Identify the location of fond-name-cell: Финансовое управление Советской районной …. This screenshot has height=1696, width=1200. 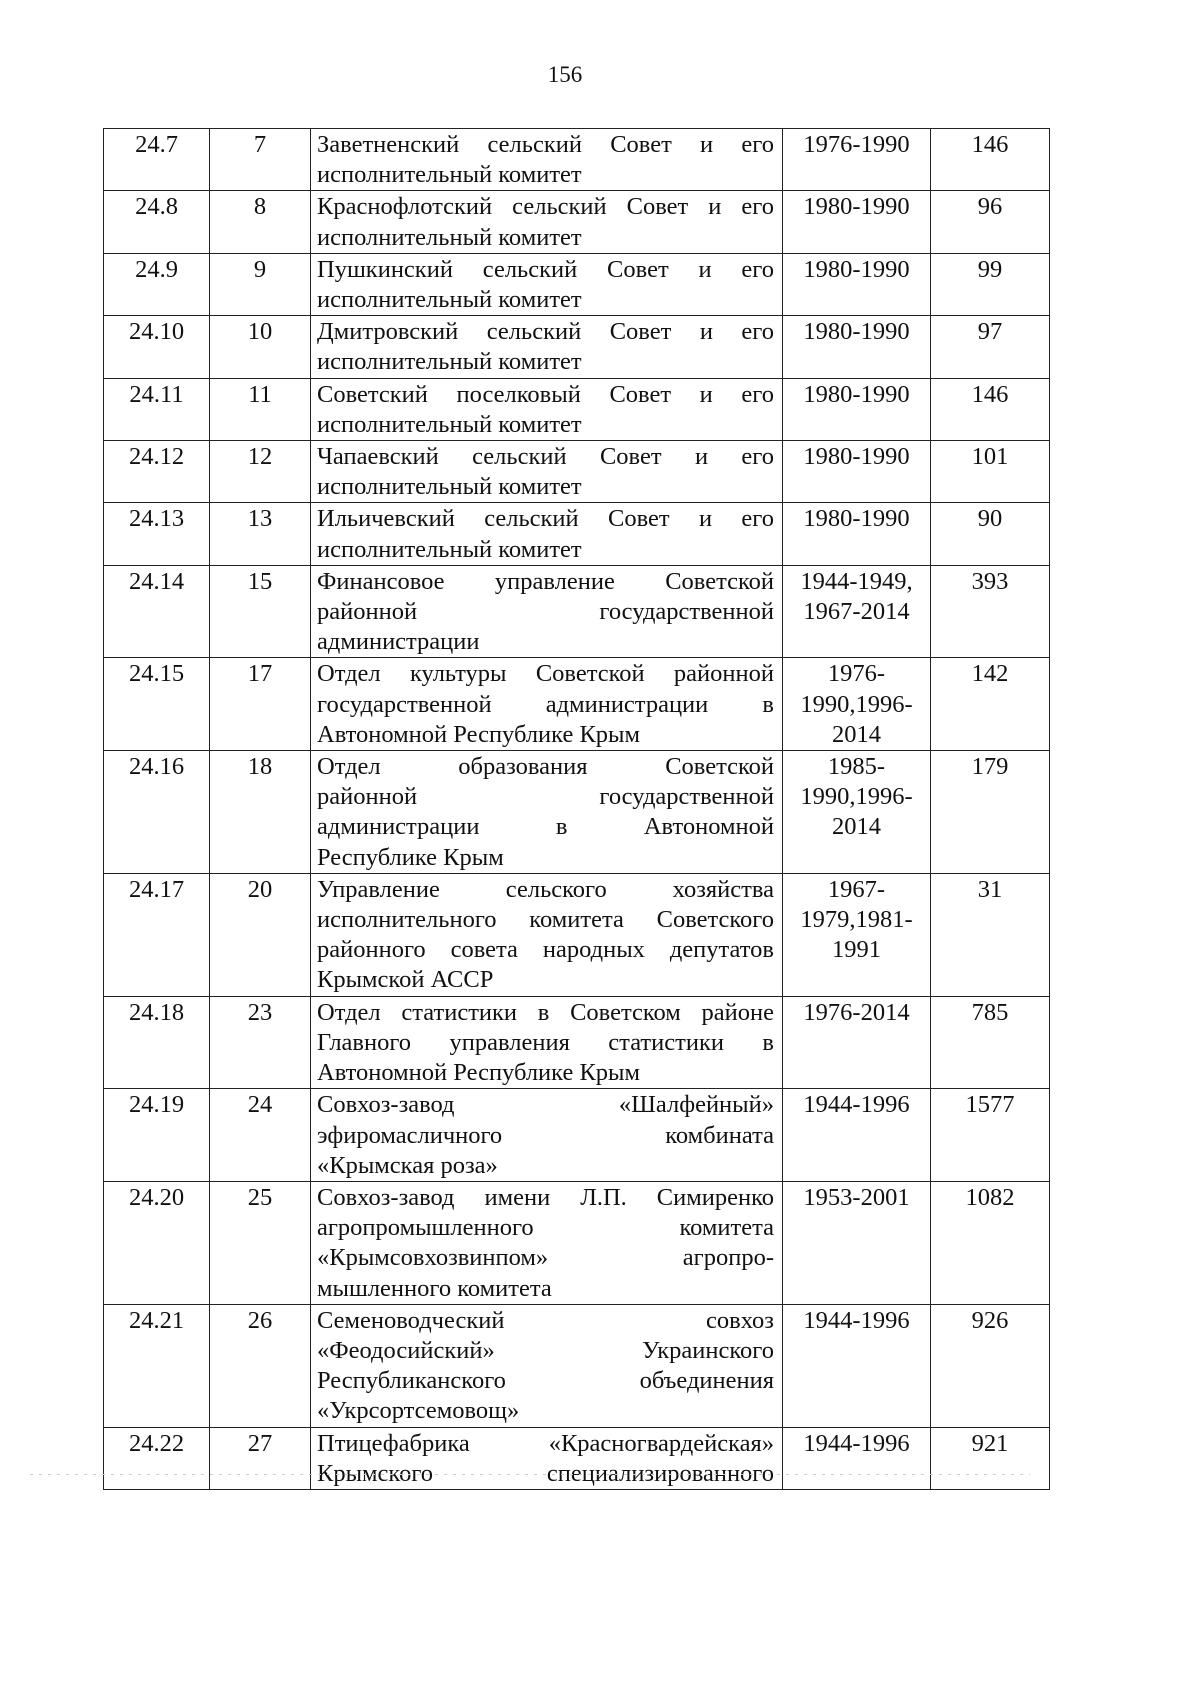
(546, 611).